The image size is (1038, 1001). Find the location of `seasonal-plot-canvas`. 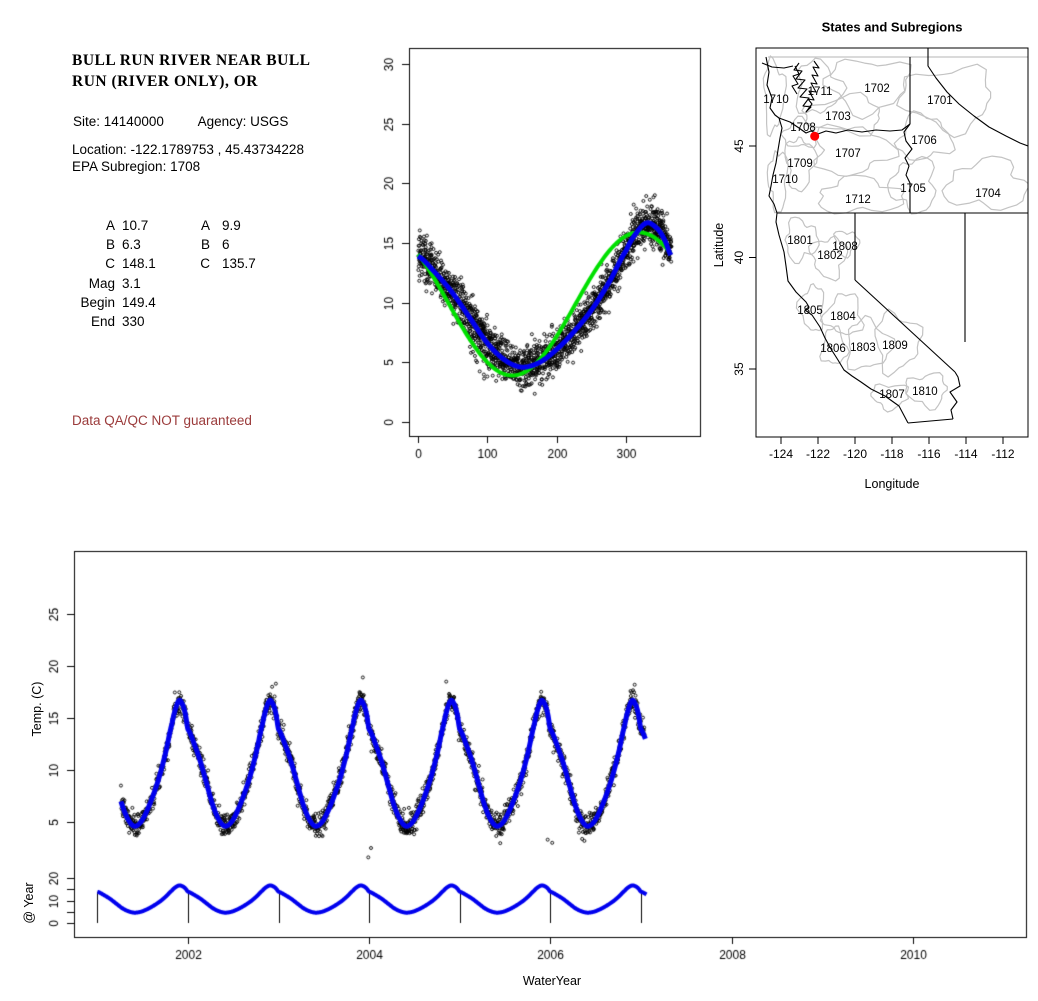

seasonal-plot-canvas is located at coordinates (547, 255).